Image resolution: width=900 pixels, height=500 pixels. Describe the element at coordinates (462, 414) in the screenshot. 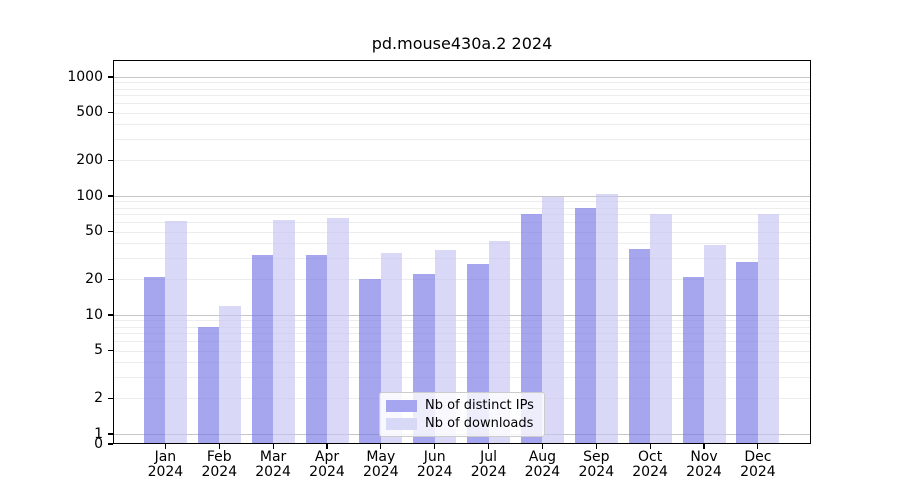

I see `legend: Nb of distinct IPs Nb of downloads` at that location.